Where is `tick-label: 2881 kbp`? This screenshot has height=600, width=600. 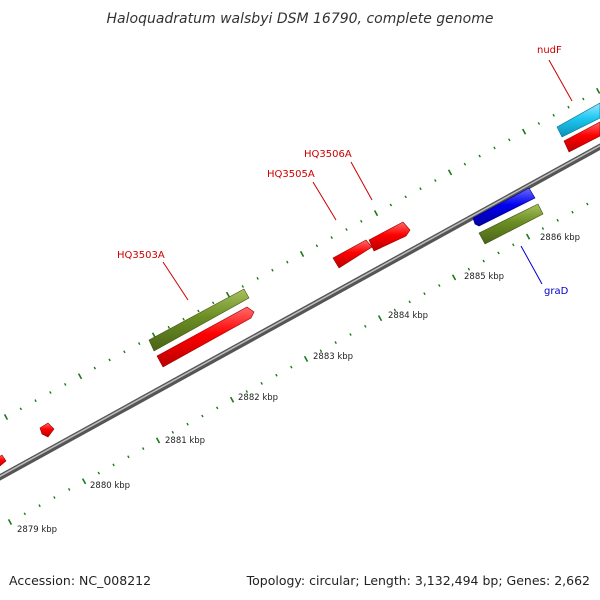 tick-label: 2881 kbp is located at coordinates (185, 441).